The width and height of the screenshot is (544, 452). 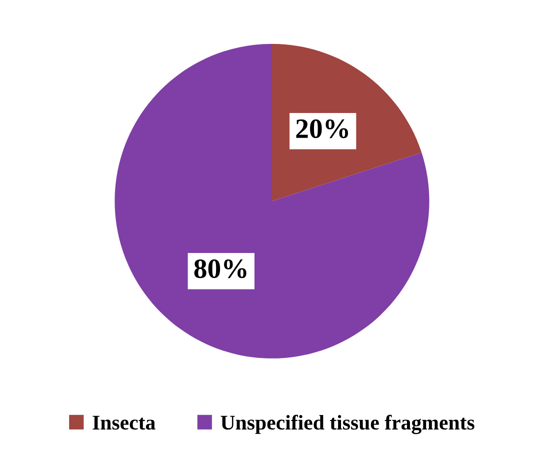 I want to click on legend-label: Unspecified tissue fragments, so click(x=347, y=424).